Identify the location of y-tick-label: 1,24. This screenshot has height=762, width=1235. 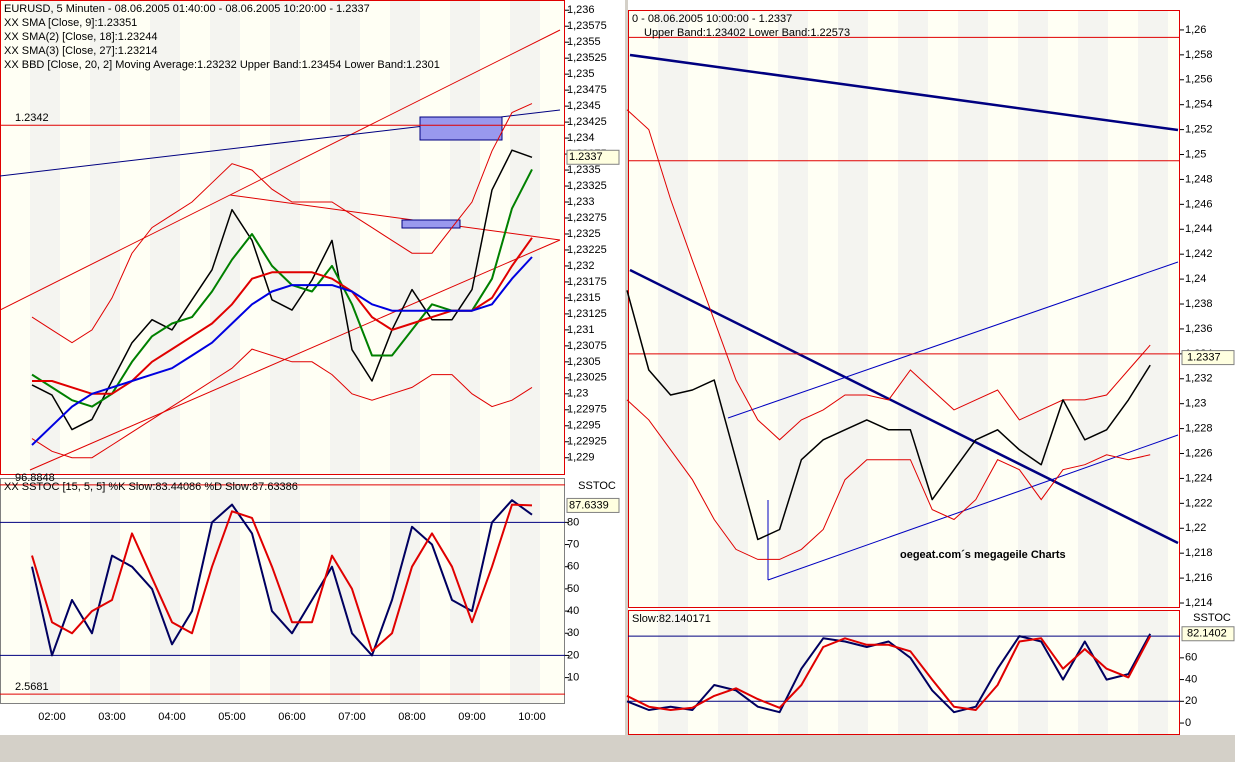
(1195, 279).